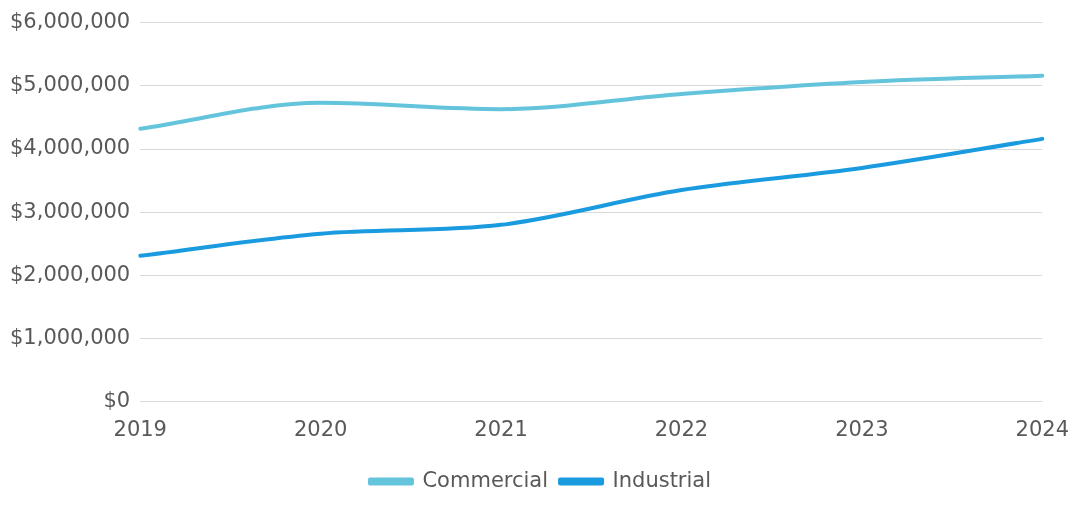 The width and height of the screenshot is (1085, 506). Describe the element at coordinates (862, 428) in the screenshot. I see `x-tick-label: 2023` at that location.